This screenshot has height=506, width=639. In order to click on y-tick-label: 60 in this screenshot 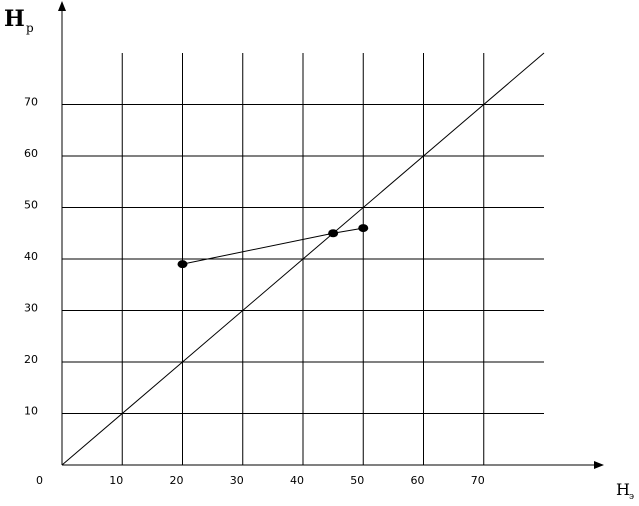, I will do `click(31, 153)`.